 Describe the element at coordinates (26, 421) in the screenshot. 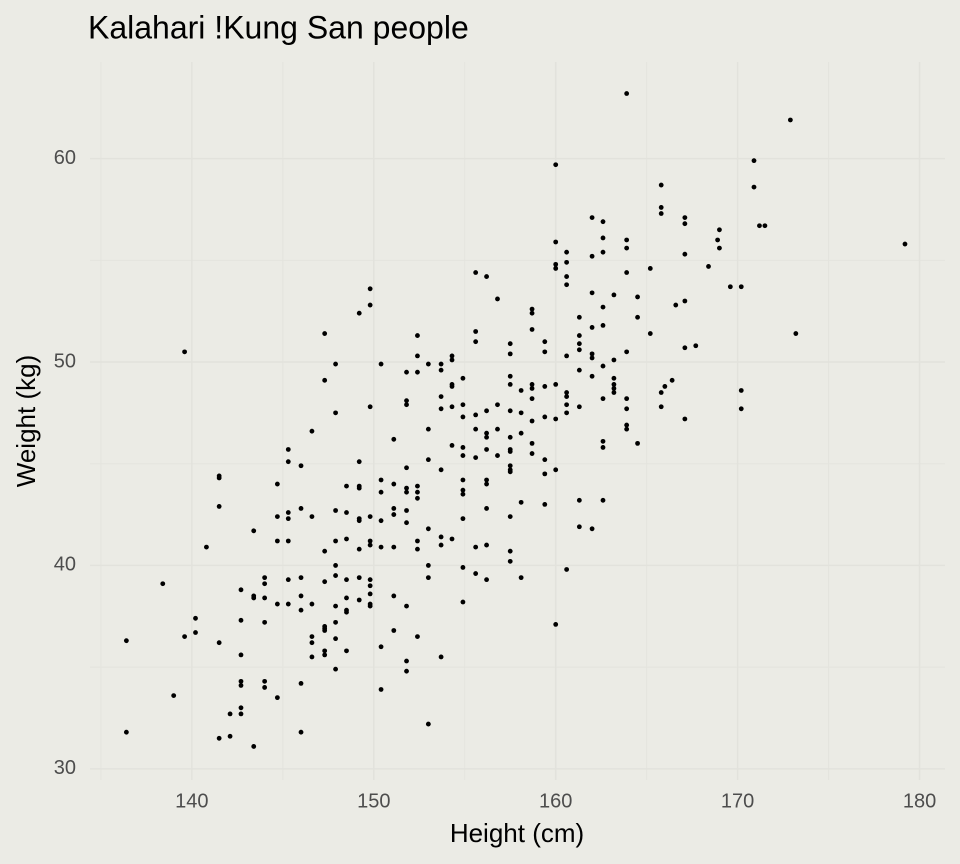

I see `y-axis-title: Weight (kg)` at that location.